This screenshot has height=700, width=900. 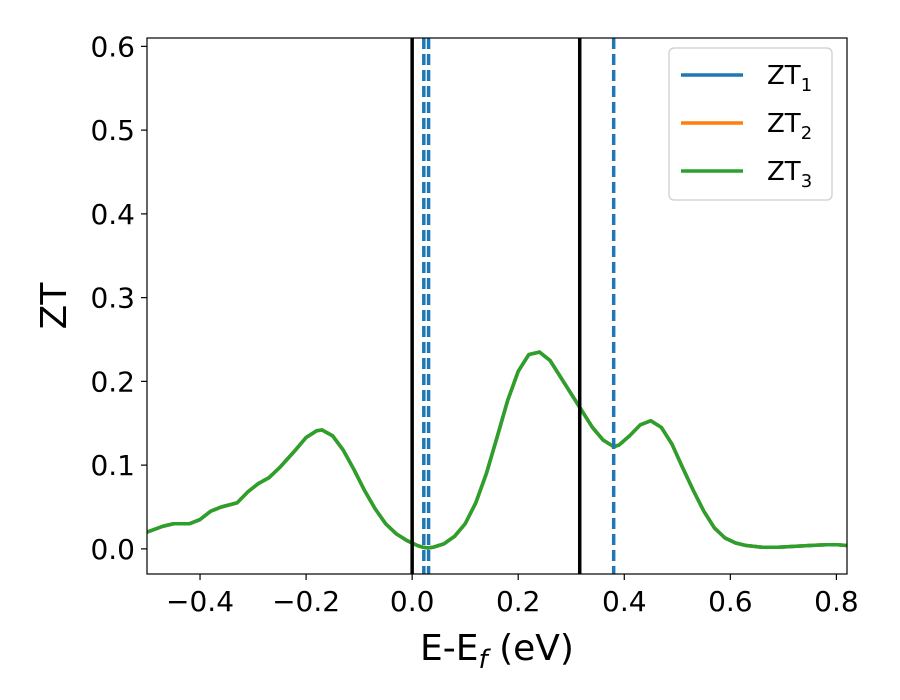 I want to click on legend-label-1: ZT1, so click(x=789, y=78).